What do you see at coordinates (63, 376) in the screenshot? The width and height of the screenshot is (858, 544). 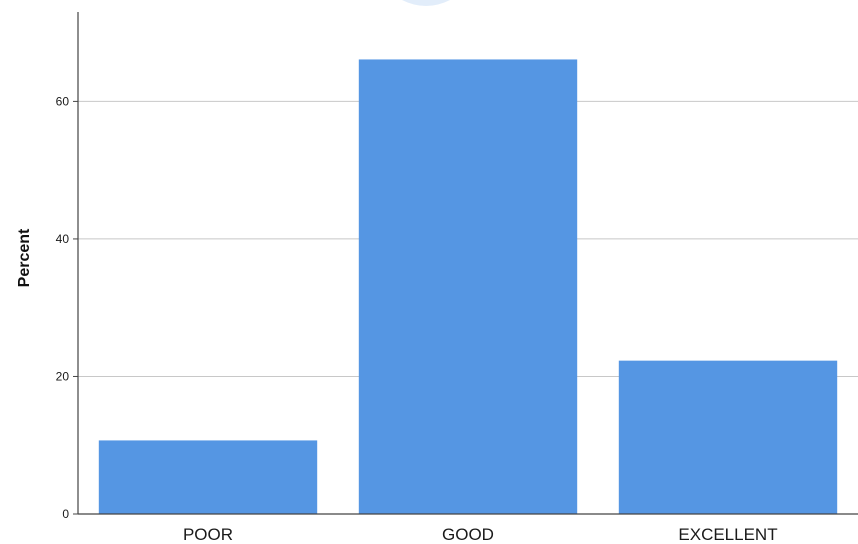 I see `y-tick-label: 20` at bounding box center [63, 376].